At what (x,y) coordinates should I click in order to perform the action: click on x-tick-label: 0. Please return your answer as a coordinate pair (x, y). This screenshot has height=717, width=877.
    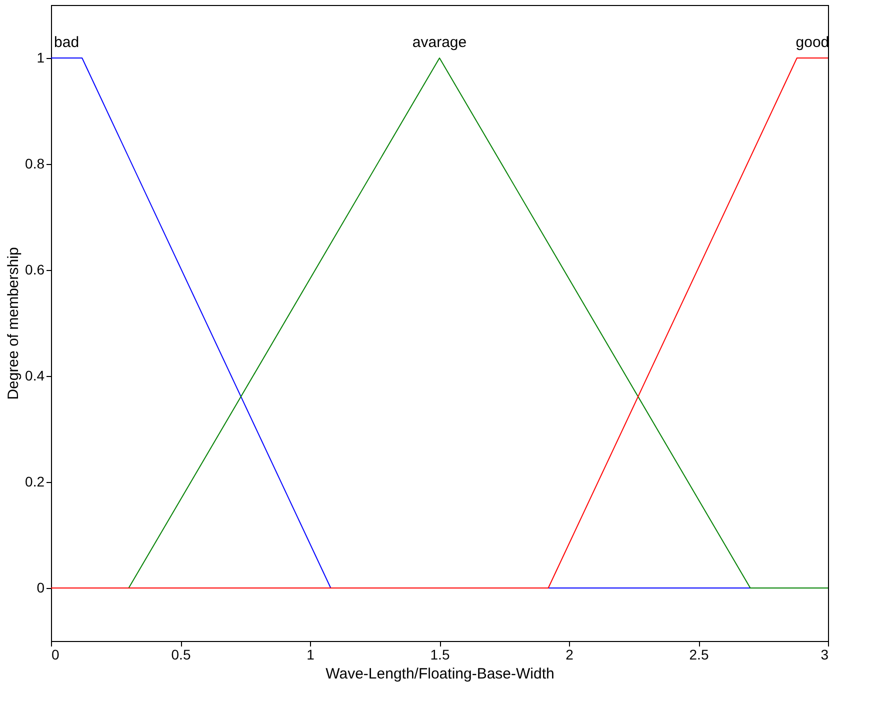
    Looking at the image, I should click on (56, 654).